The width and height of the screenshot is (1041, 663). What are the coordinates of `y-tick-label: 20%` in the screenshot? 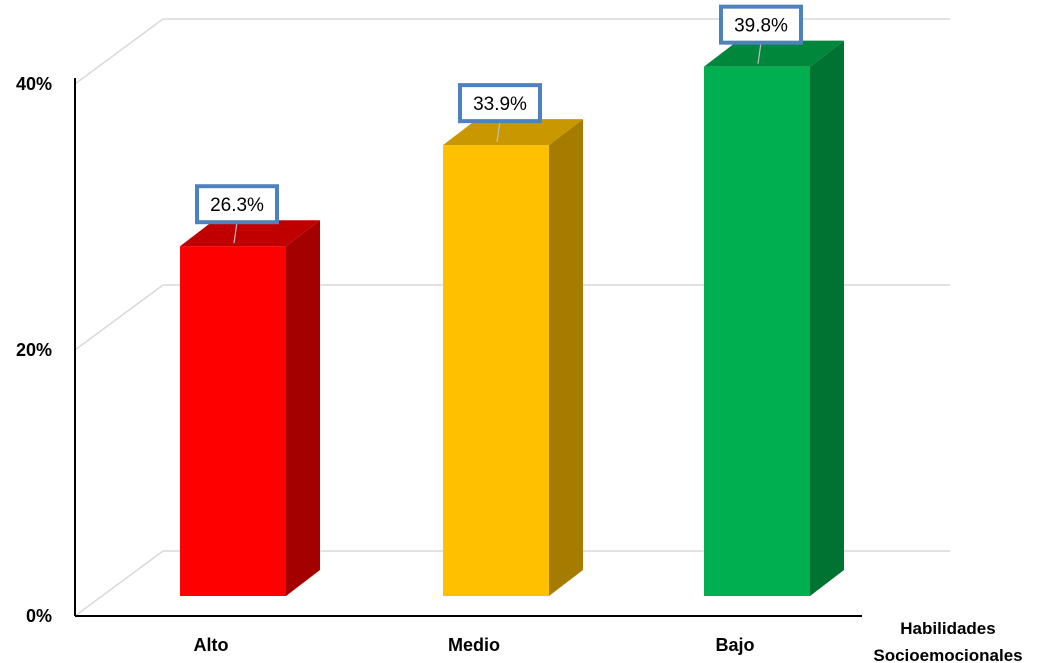 It's located at (34, 350).